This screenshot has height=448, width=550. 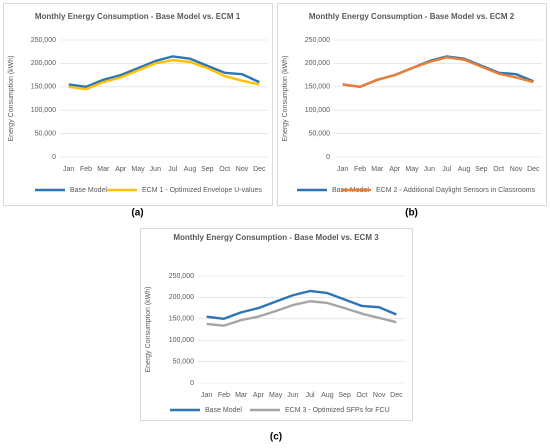 I want to click on panel-label: (b), so click(x=411, y=213).